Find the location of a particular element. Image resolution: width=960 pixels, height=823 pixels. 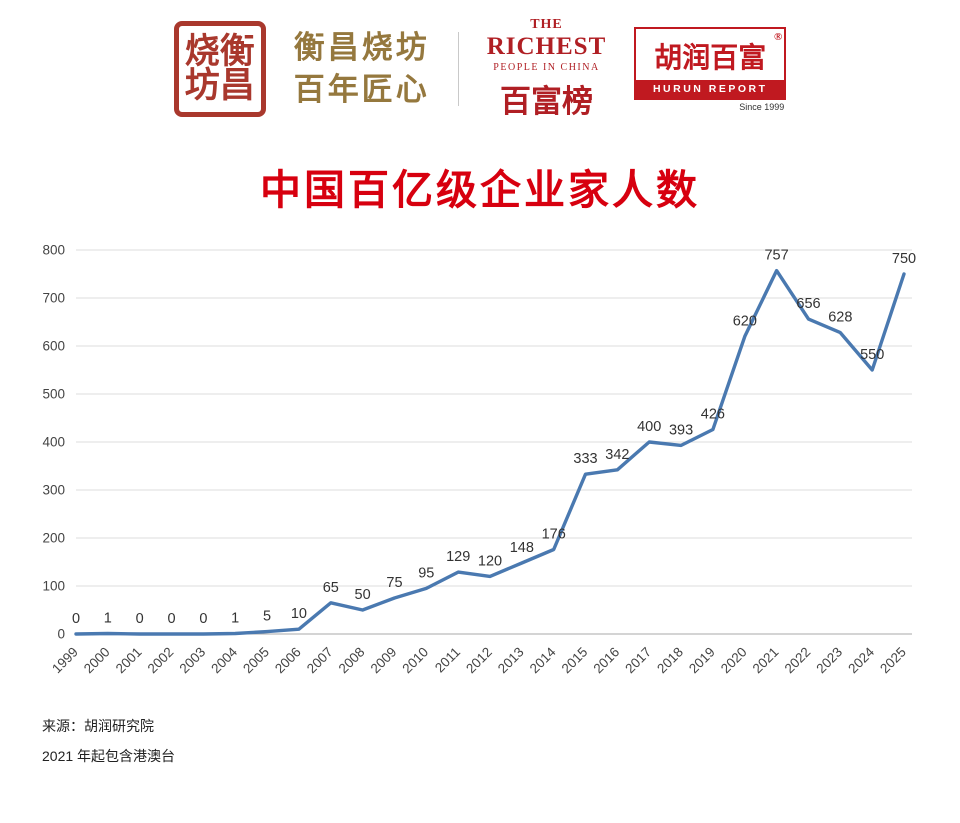

svg-text: 628 is located at coordinates (840, 318).